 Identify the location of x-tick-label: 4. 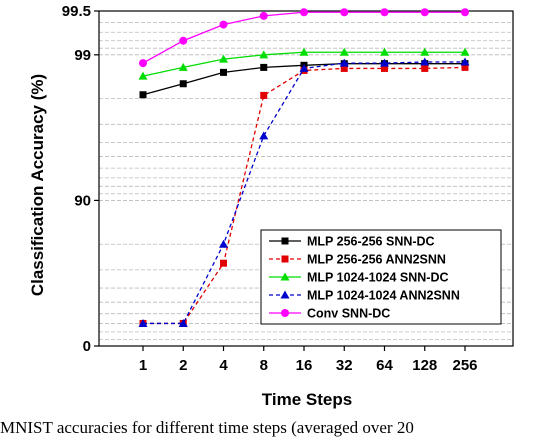
(223, 365).